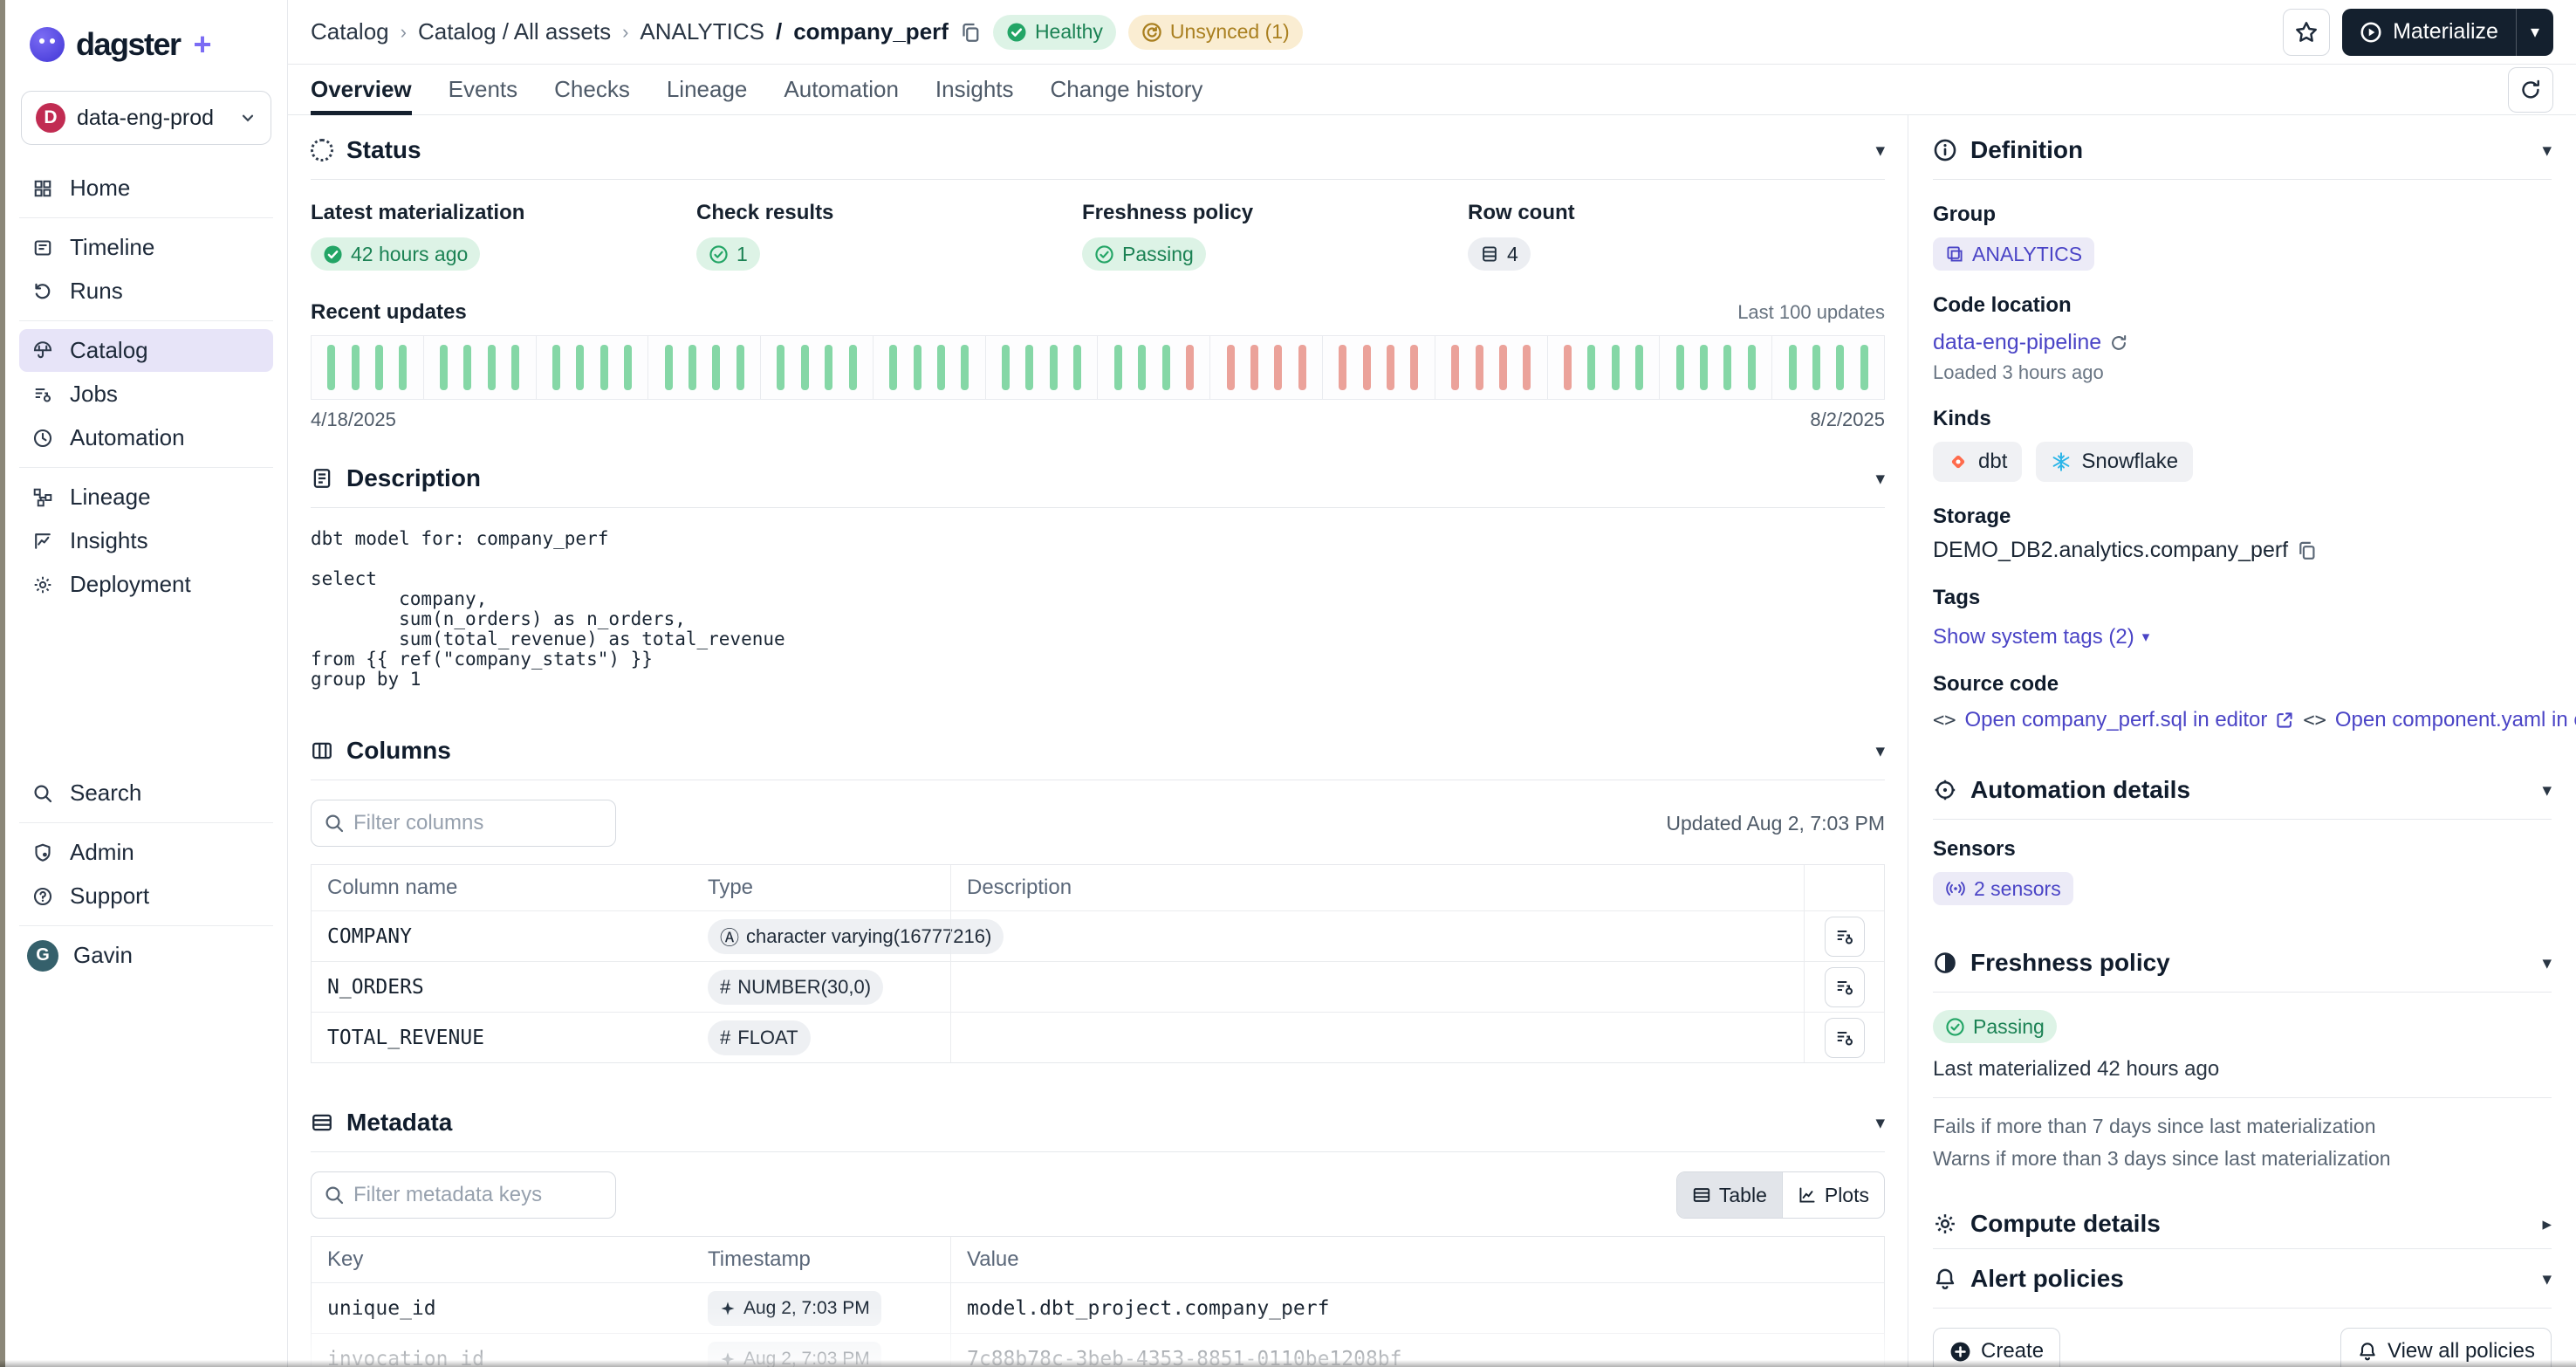 The width and height of the screenshot is (2576, 1367). Describe the element at coordinates (146, 437) in the screenshot. I see `sidebar-item-automation: Automation` at that location.